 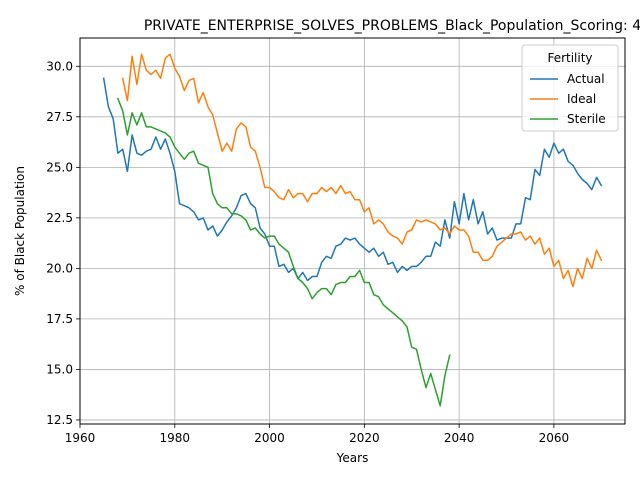 What do you see at coordinates (80, 438) in the screenshot?
I see `x-tick-label: 1960` at bounding box center [80, 438].